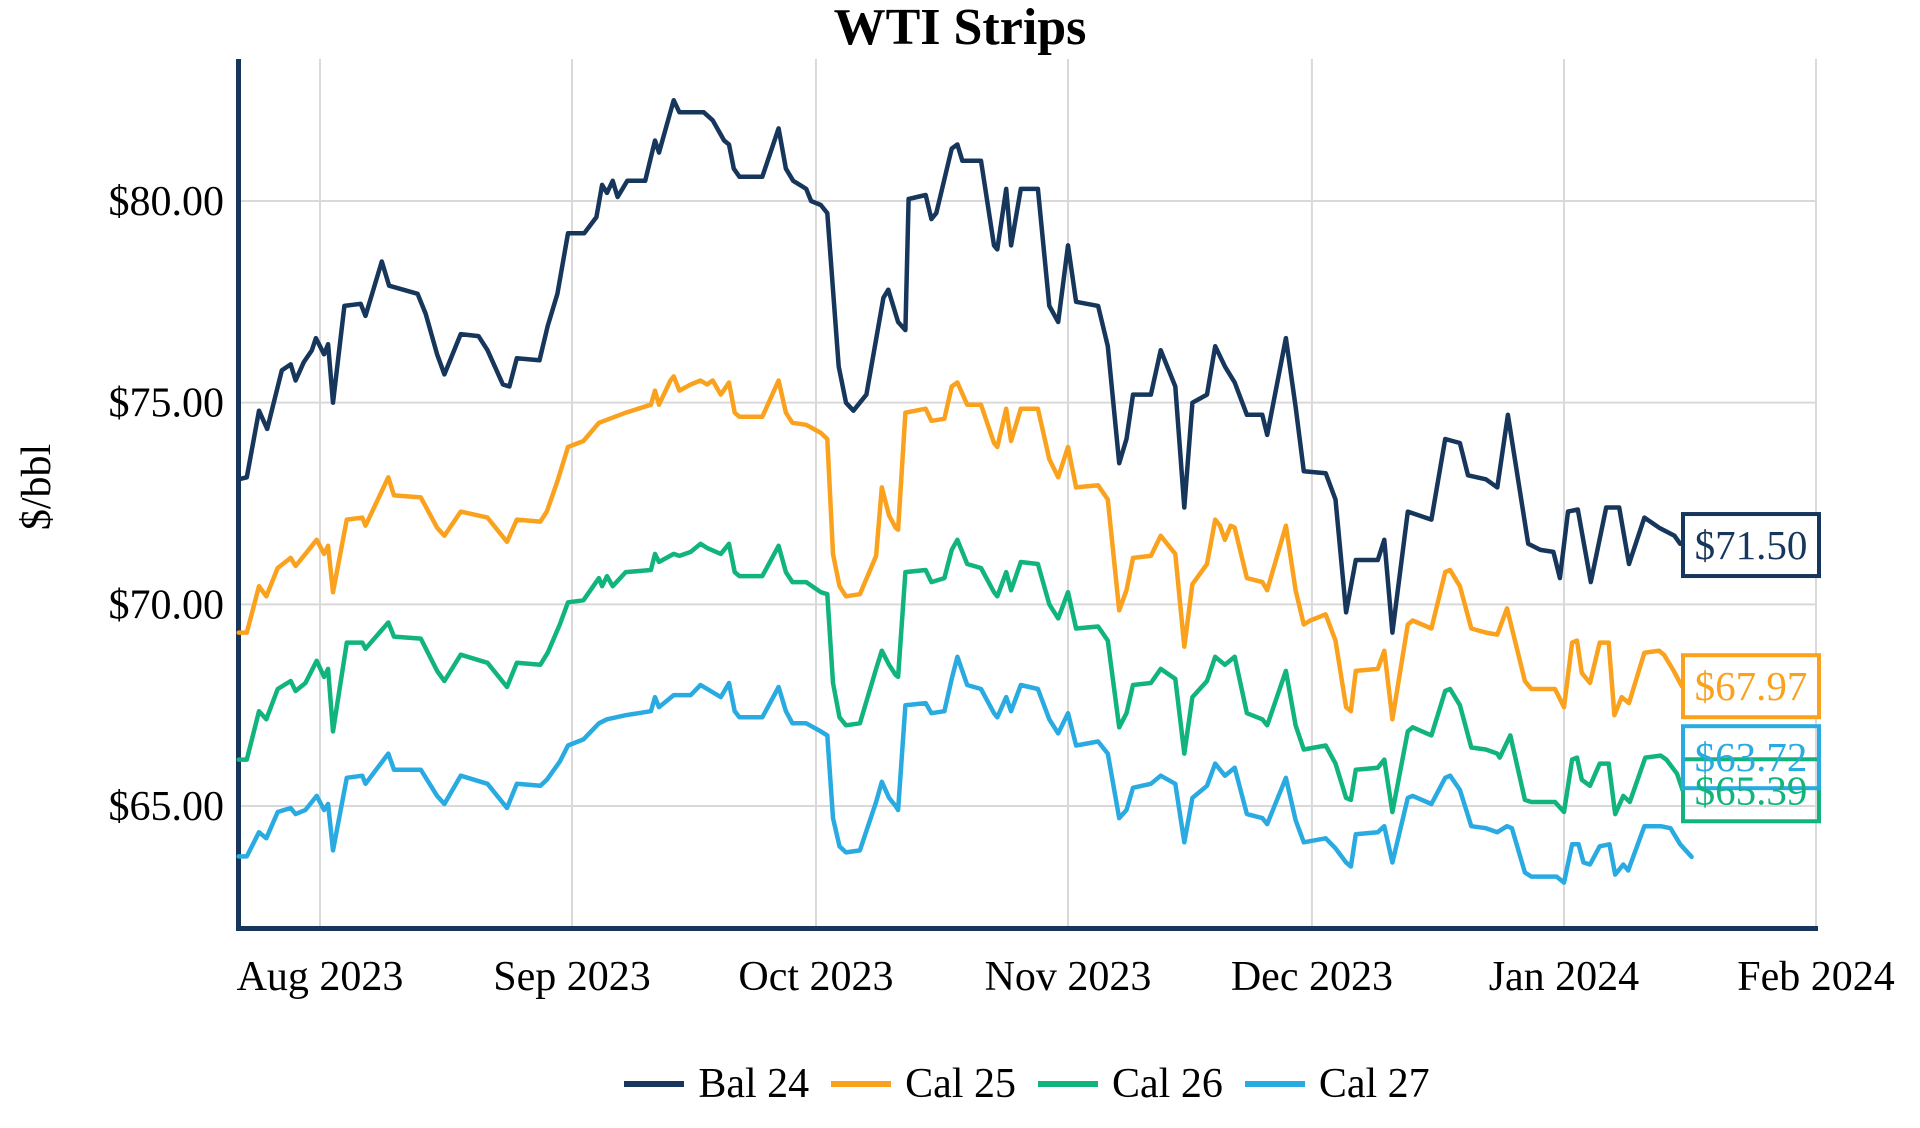  What do you see at coordinates (815, 977) in the screenshot?
I see `x-tick-label: Oct 2023` at bounding box center [815, 977].